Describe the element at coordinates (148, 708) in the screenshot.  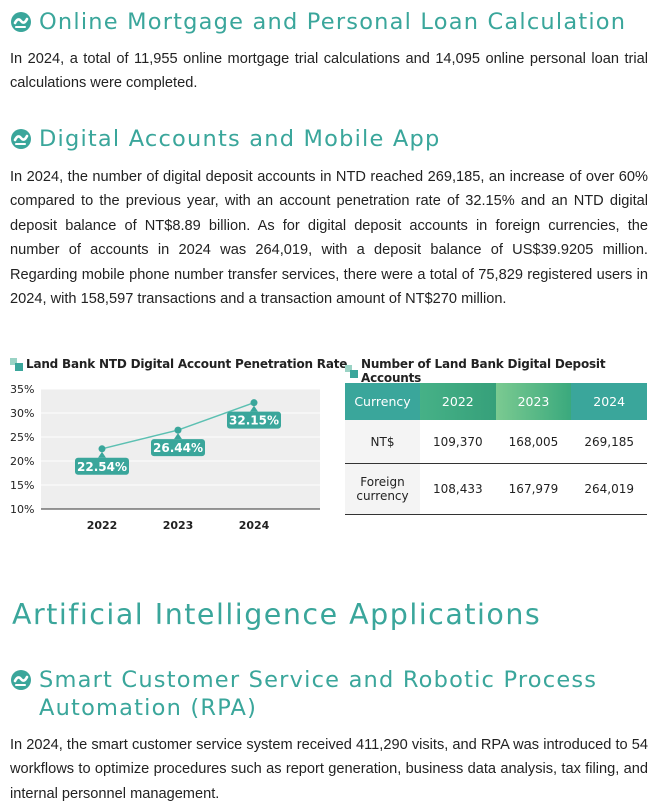
I see `title-line-2: Automation (RPA)` at that location.